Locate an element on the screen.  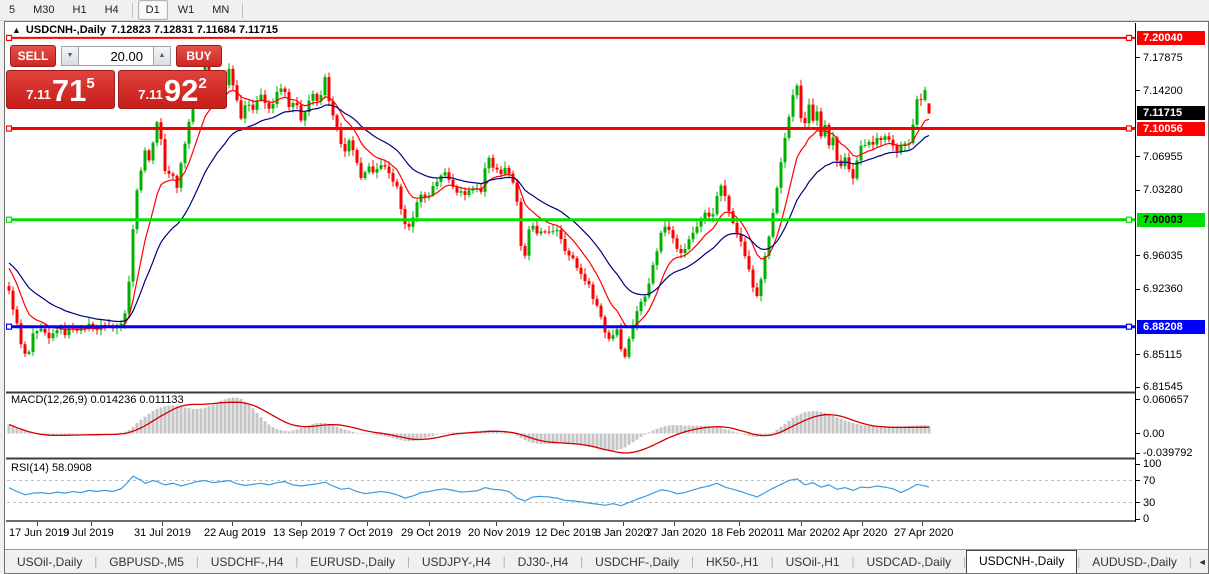
price-badge-7.20040: 7.20040 is located at coordinates (1171, 37).